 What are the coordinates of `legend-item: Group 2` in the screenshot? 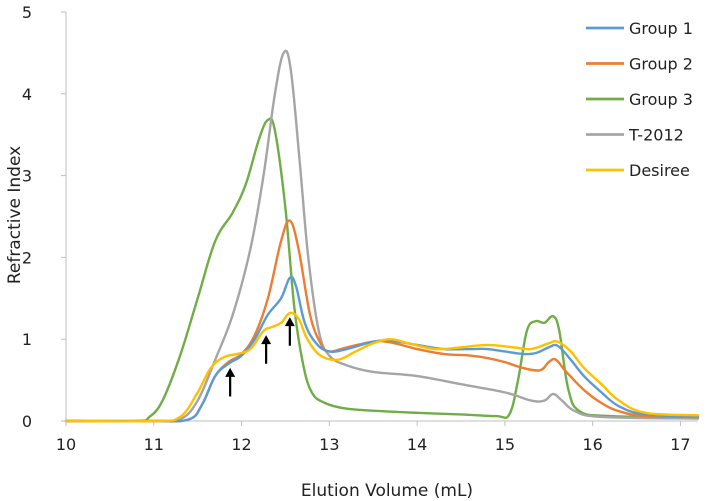 It's located at (639, 64).